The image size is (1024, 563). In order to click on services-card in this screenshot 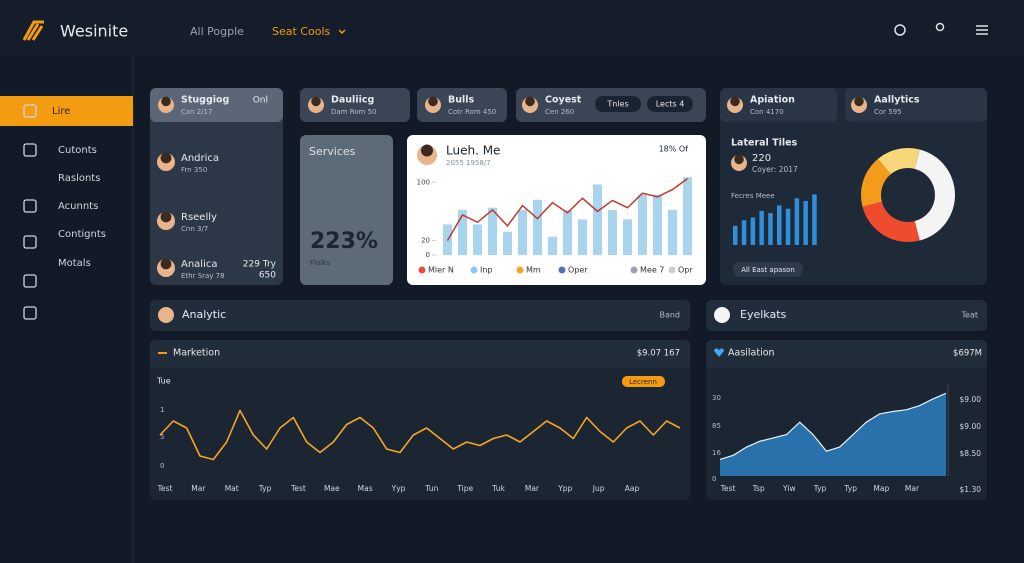, I will do `click(346, 210)`.